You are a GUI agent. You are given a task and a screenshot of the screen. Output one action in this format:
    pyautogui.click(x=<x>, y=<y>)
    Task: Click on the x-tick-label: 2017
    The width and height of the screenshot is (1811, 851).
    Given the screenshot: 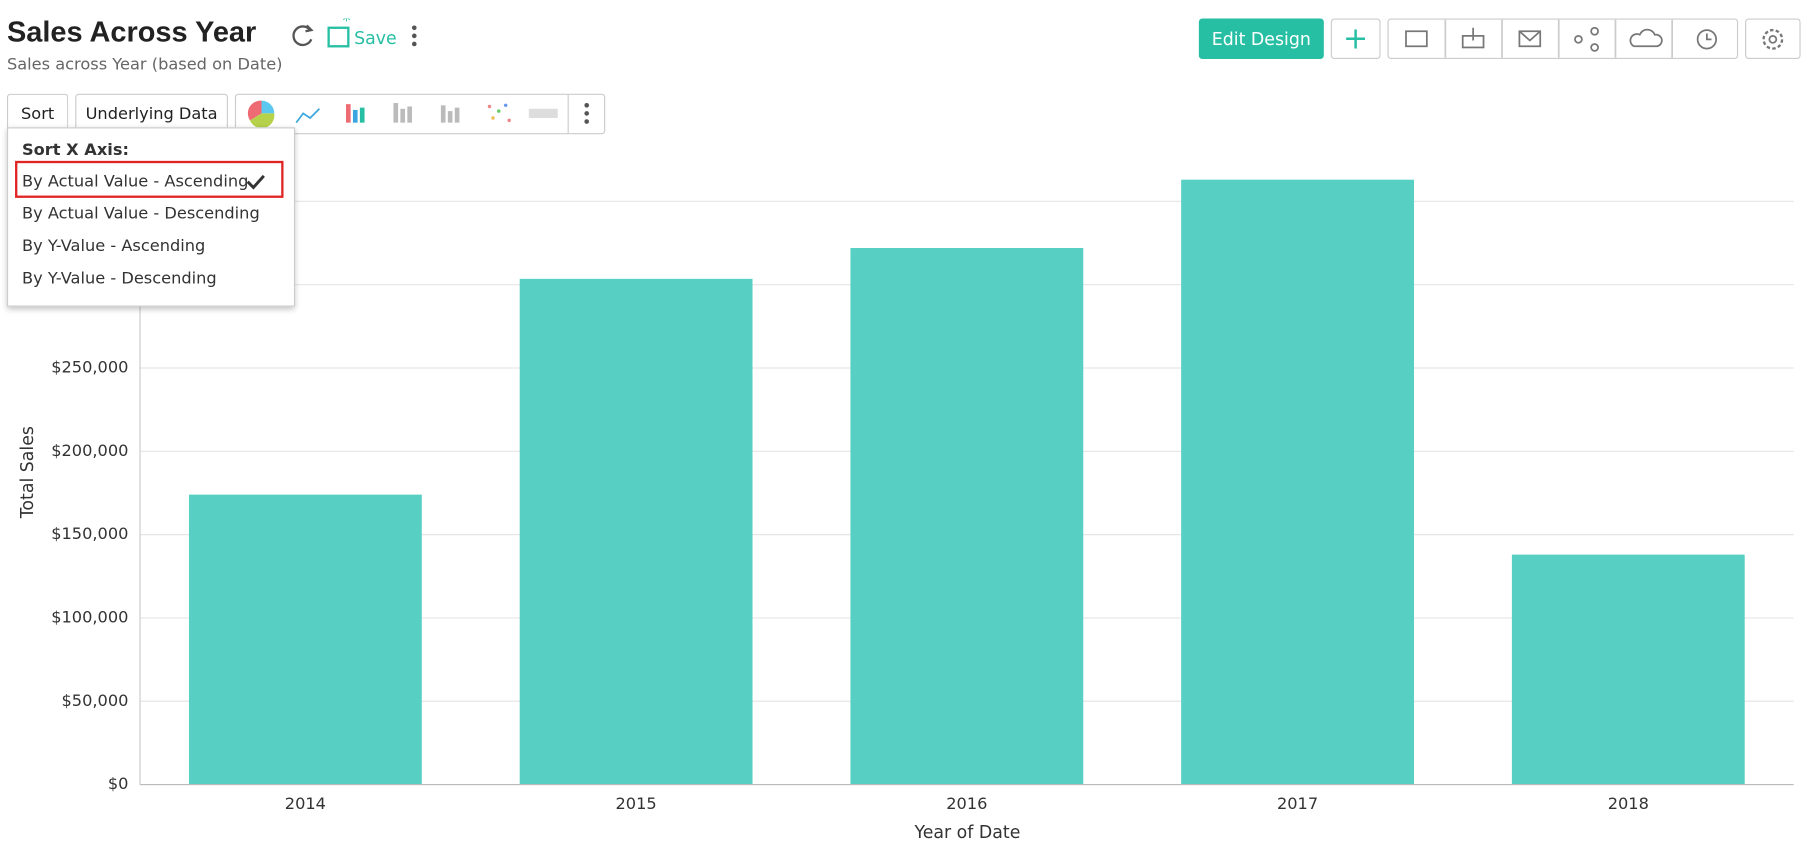 What is the action you would take?
    pyautogui.click(x=1297, y=803)
    